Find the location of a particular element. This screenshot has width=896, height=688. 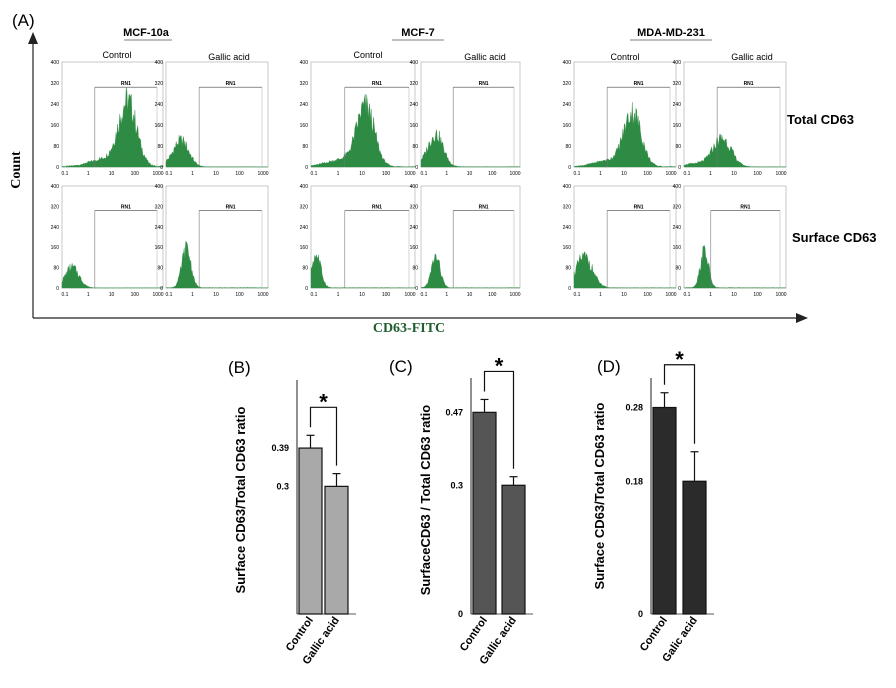

histogram-total-5: RN1 400 320 240 160 80 00.1 1 10 100 1000 is located at coordinates (620, 118).